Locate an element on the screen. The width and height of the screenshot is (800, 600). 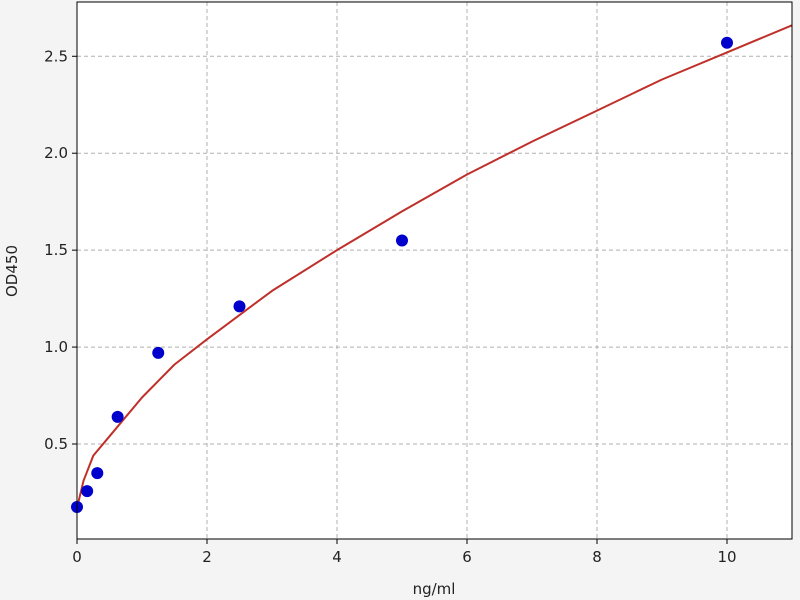
y-tick-label: 1.0 is located at coordinates (56, 347).